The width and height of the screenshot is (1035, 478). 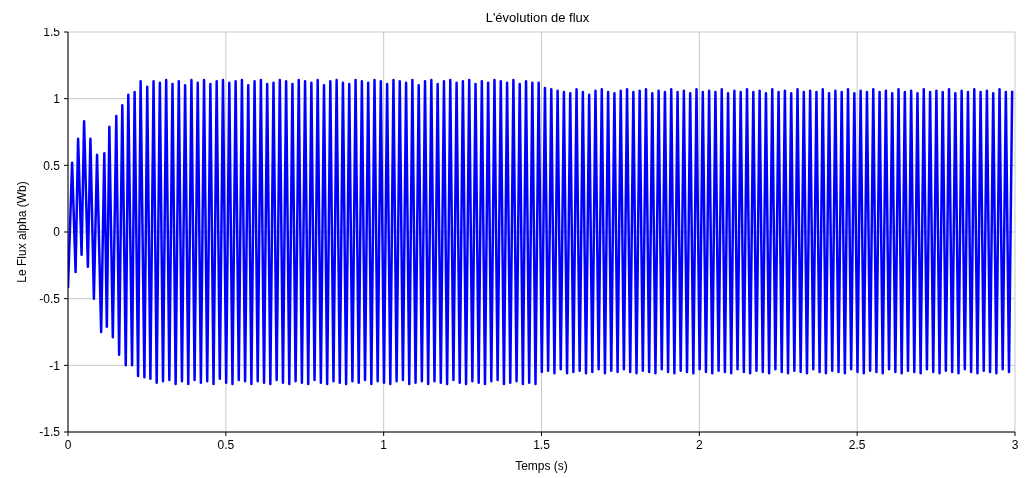 What do you see at coordinates (537, 17) in the screenshot?
I see `chart-title: L'évolution de flux` at bounding box center [537, 17].